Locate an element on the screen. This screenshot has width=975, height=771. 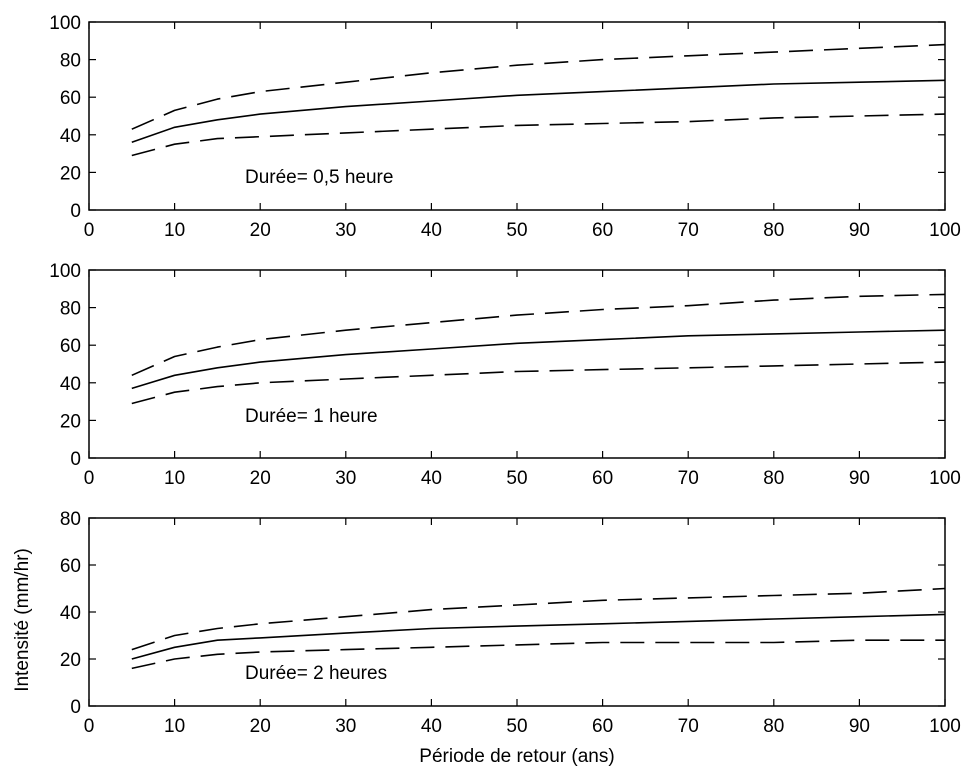
duration-annotation: Durée= 0,5 heure is located at coordinates (319, 177).